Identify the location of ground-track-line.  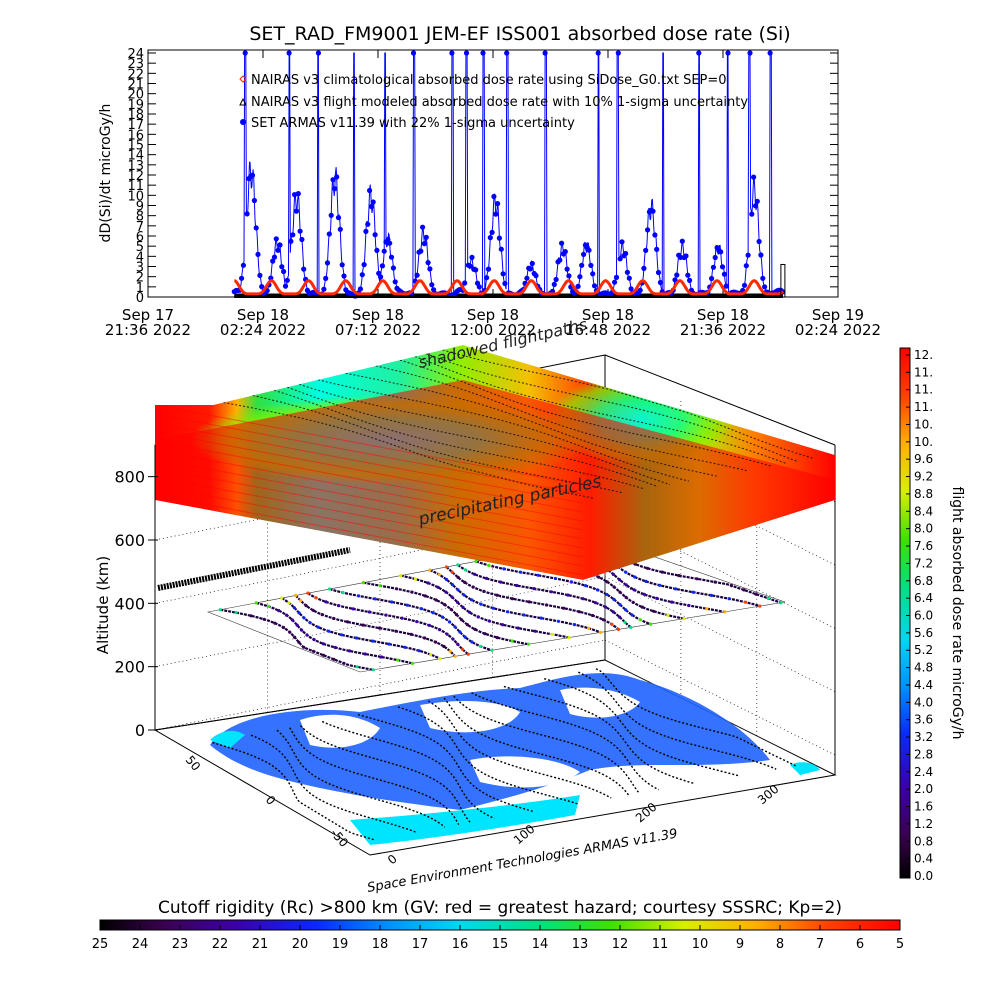
(695, 717).